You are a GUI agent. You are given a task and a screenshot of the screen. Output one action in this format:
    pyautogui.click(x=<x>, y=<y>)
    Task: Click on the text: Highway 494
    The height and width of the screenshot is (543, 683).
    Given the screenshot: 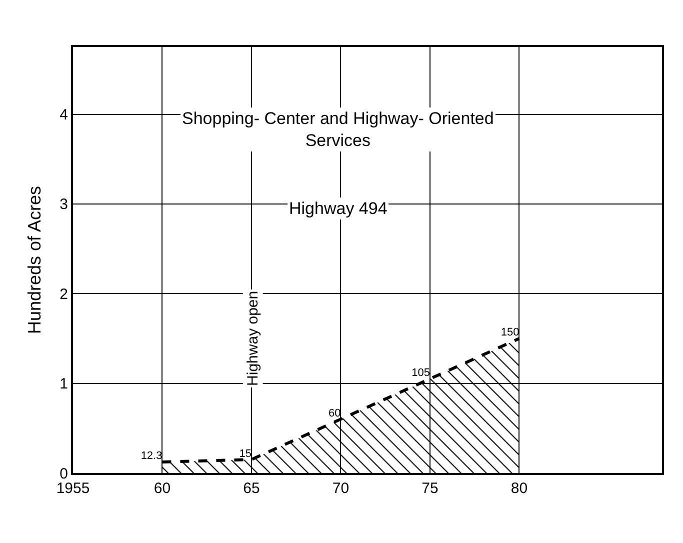 What is the action you would take?
    pyautogui.click(x=338, y=208)
    